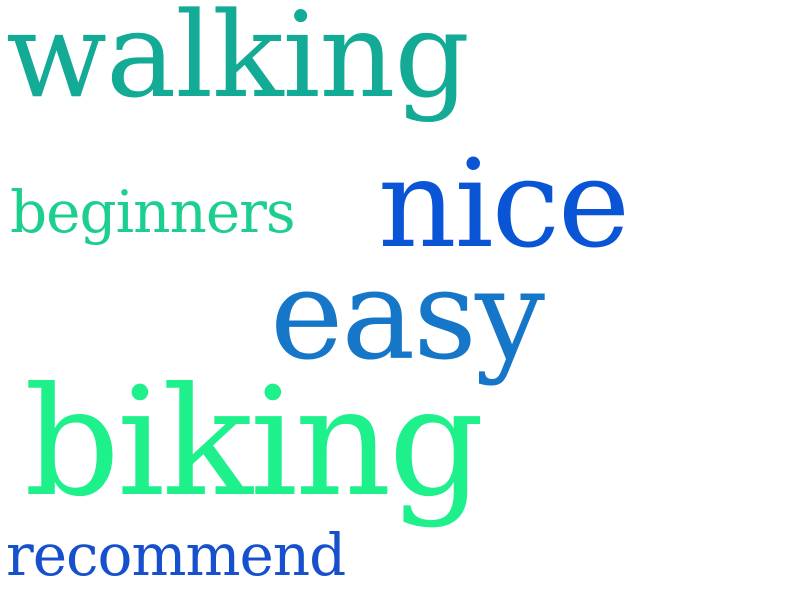  What do you see at coordinates (238, 62) in the screenshot?
I see `word-walking: walking` at bounding box center [238, 62].